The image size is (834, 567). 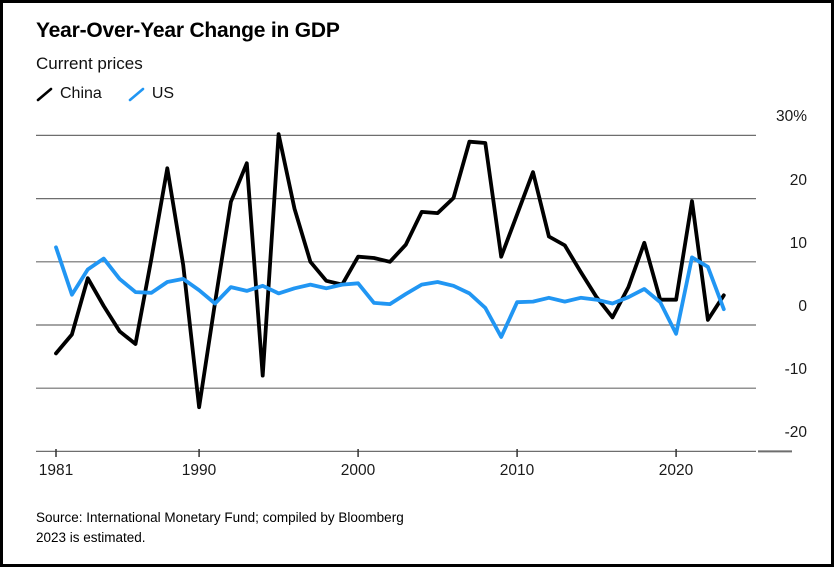 I want to click on y-axis-label-0: 0, so click(x=802, y=306).